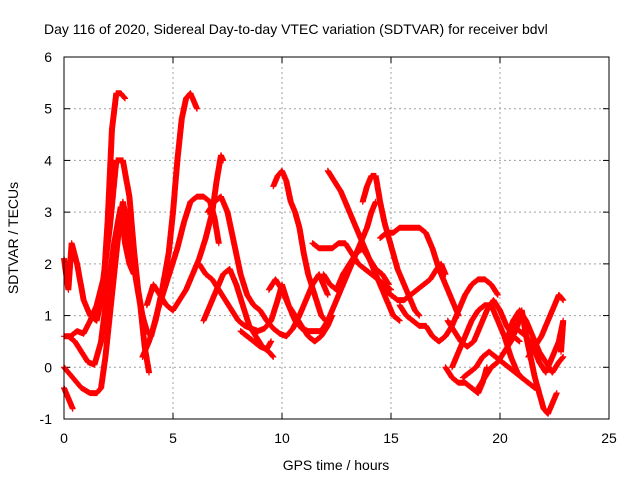 This screenshot has height=480, width=640. Describe the element at coordinates (48, 57) in the screenshot. I see `y-tick-label: 6` at that location.